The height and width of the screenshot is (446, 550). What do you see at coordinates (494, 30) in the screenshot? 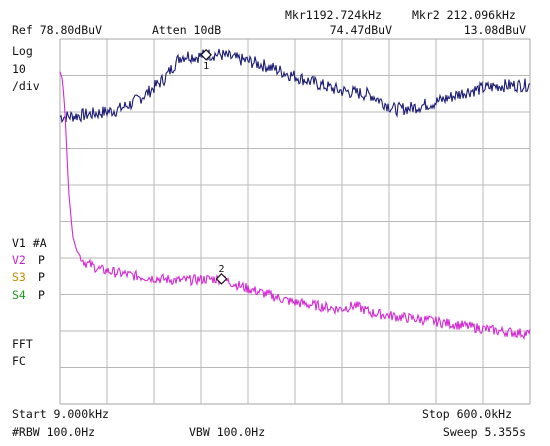
I see `marker2-amplitude-readout: 13.08dBuV` at bounding box center [494, 30].